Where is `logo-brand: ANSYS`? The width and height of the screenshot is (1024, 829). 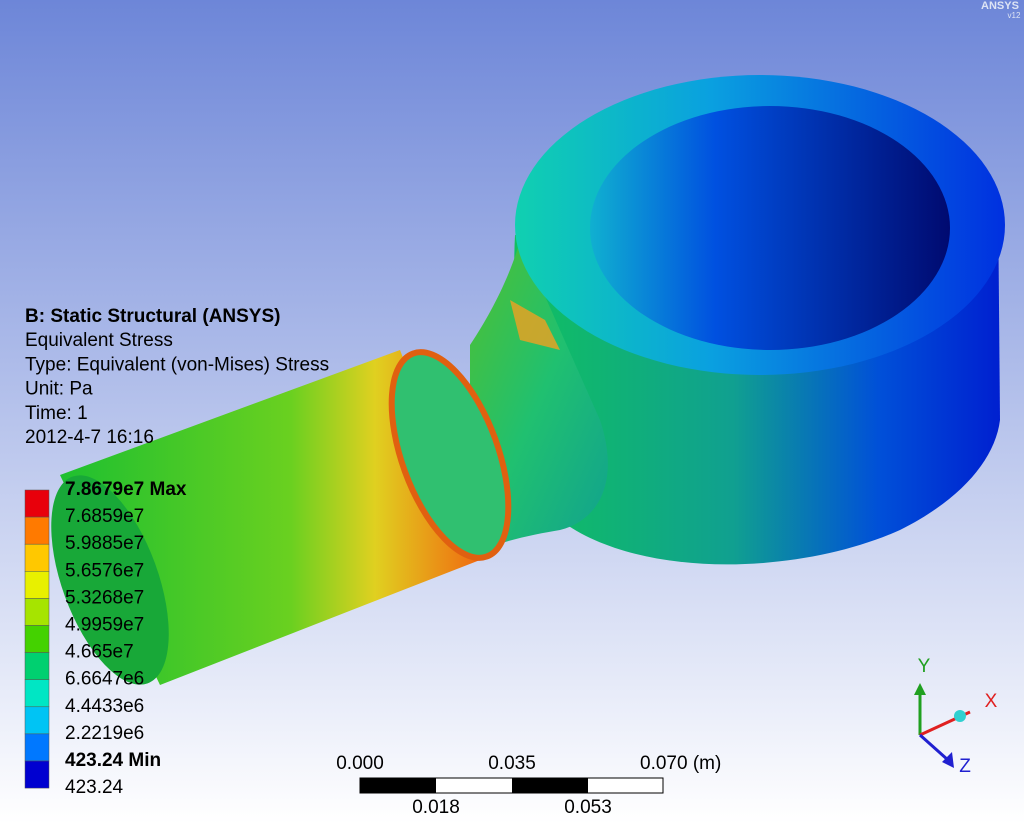 logo-brand: ANSYS is located at coordinates (1000, 6).